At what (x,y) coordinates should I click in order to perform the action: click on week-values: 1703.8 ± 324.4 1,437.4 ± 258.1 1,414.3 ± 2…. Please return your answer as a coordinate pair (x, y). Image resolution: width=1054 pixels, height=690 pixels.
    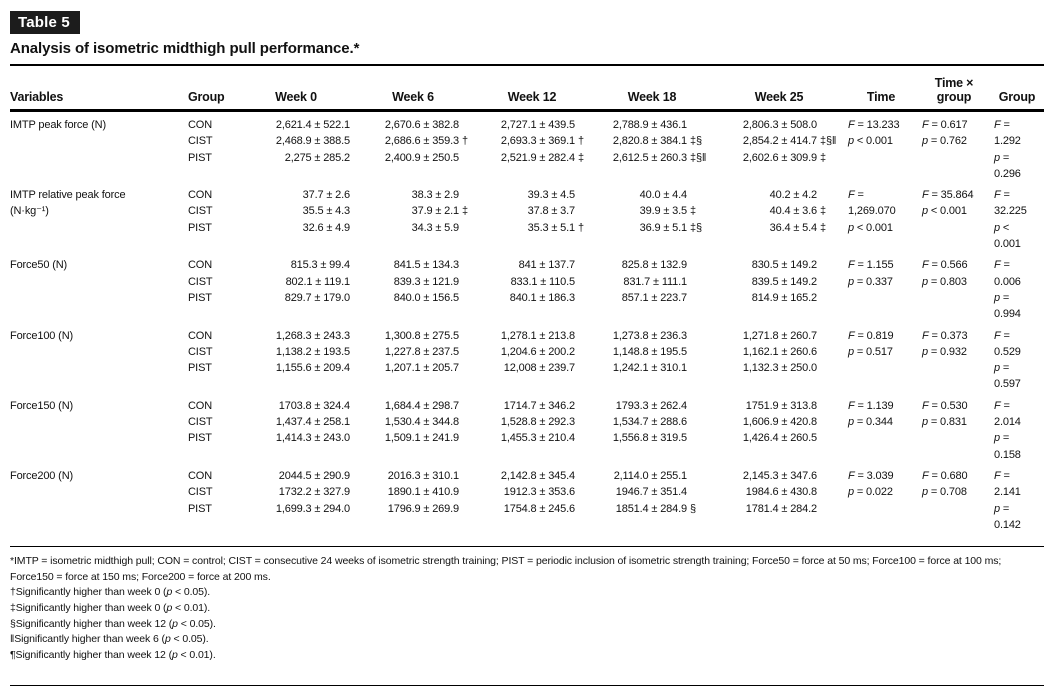
    Looking at the image, I should click on (296, 430).